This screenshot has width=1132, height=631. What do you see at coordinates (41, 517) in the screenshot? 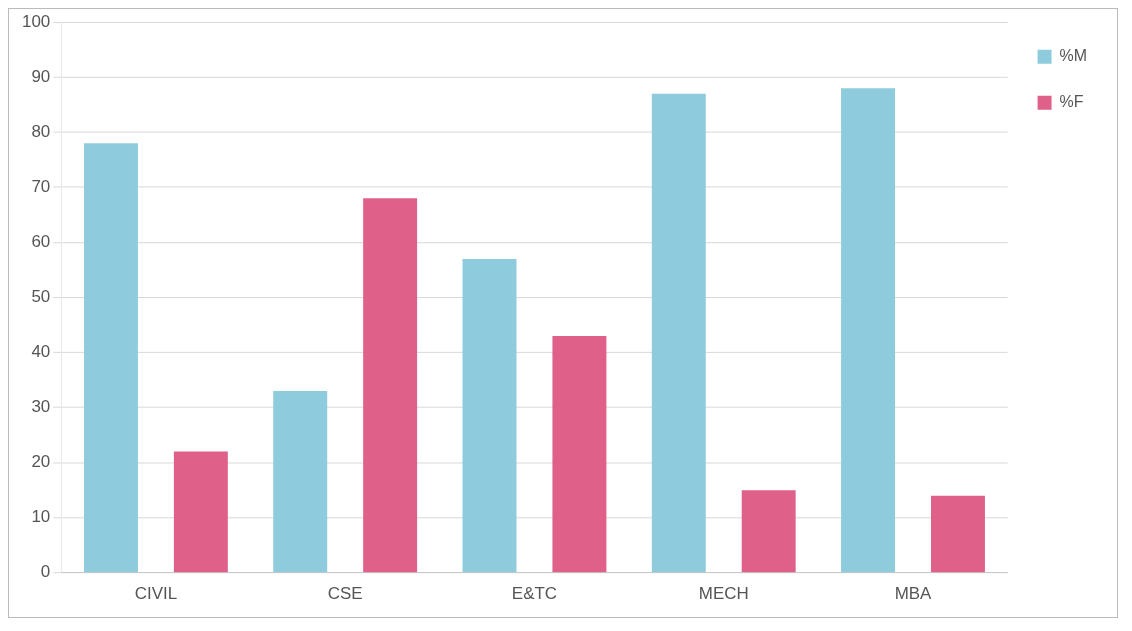
I see `y-tick-label: 10` at bounding box center [41, 517].